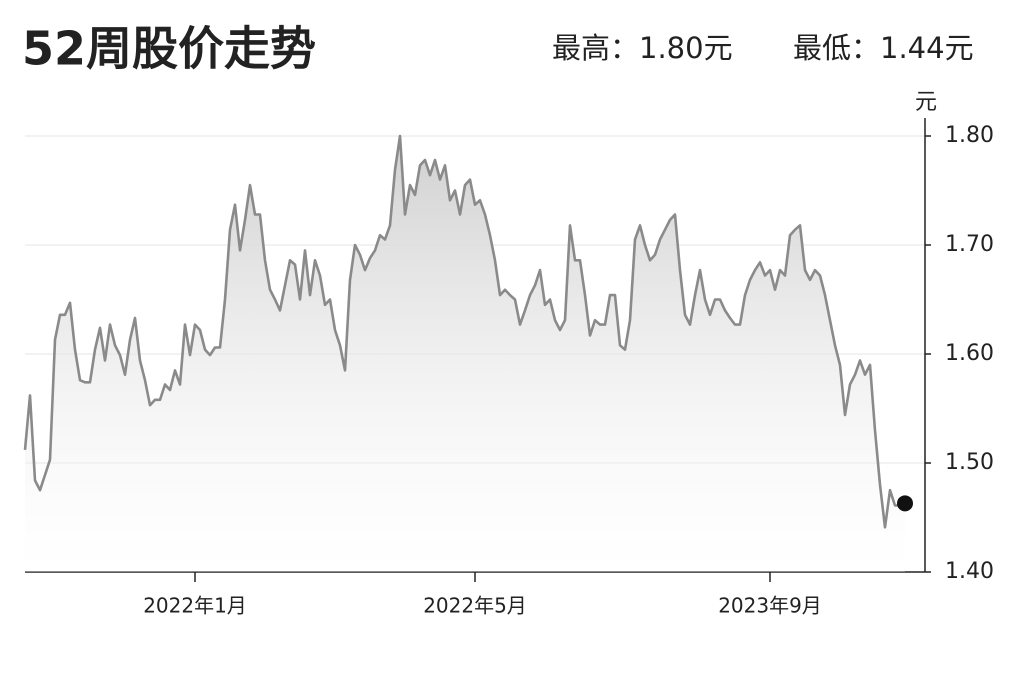 This screenshot has height=682, width=1024. What do you see at coordinates (475, 606) in the screenshot?
I see `x-tick-label: 2022年5月` at bounding box center [475, 606].